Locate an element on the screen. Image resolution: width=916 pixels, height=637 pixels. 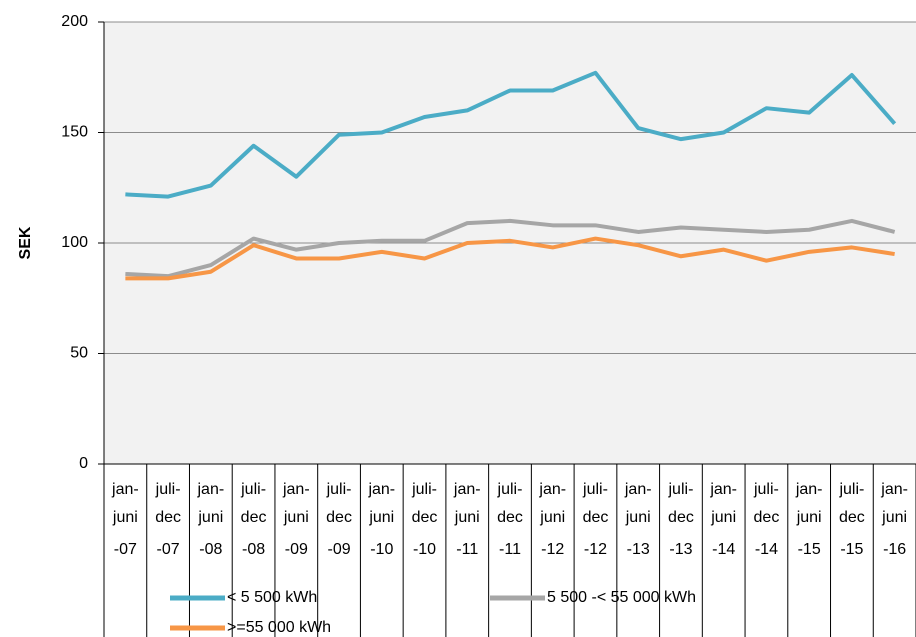
y-tick-label: 200 is located at coordinates (74, 21).